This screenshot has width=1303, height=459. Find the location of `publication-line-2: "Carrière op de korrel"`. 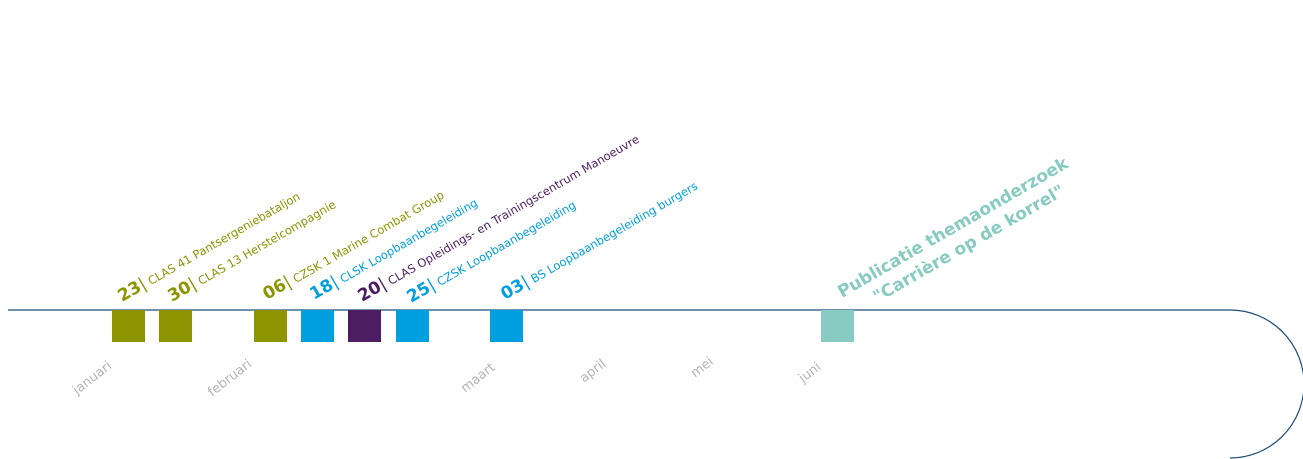

publication-line-2: "Carrière op de korrel" is located at coordinates (969, 244).